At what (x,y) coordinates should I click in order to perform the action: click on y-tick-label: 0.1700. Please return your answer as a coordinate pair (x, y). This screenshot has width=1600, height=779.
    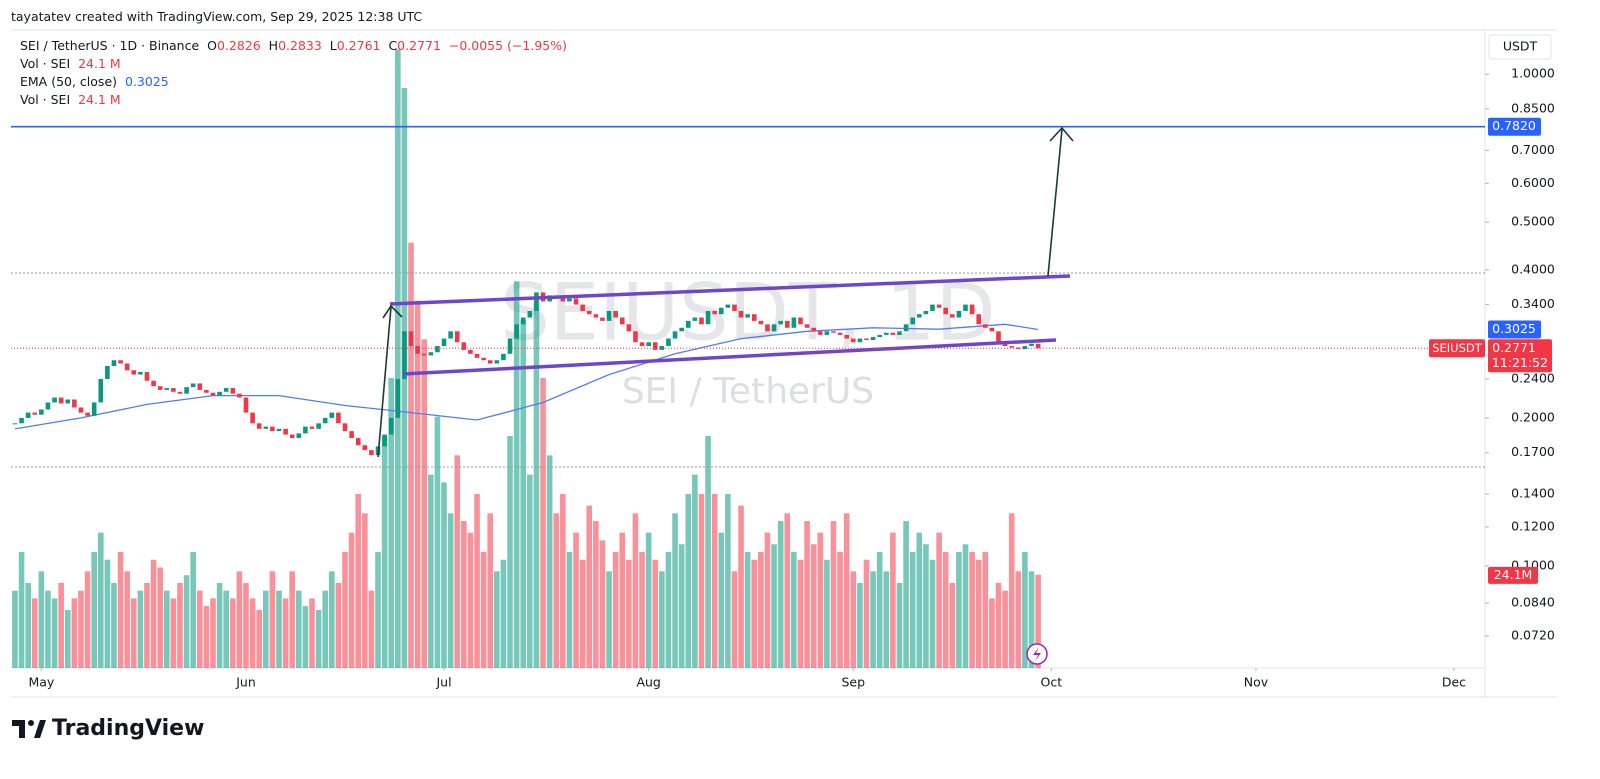
    Looking at the image, I should click on (1533, 451).